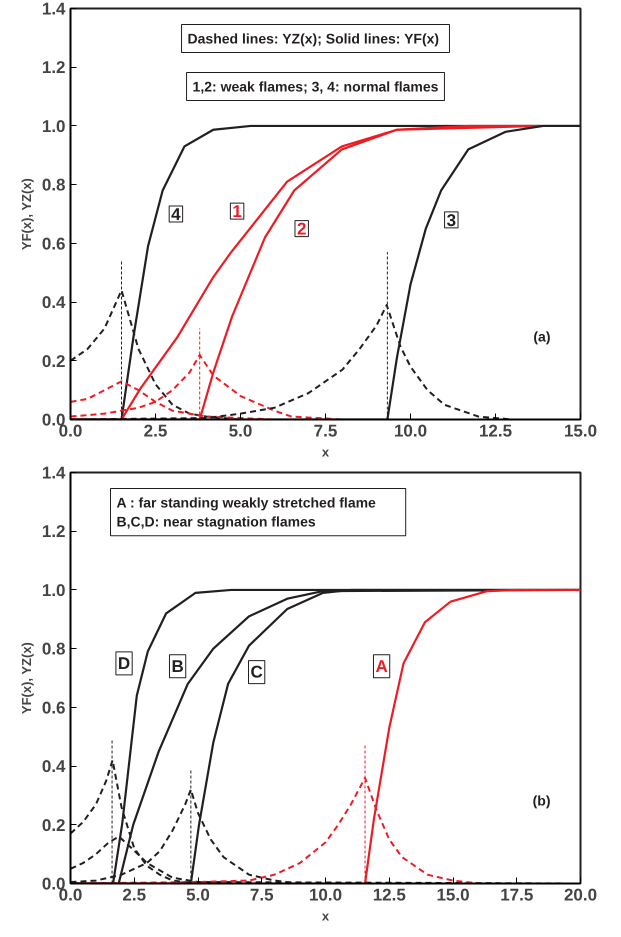 This screenshot has height=937, width=621. What do you see at coordinates (314, 38) in the screenshot?
I see `annotation: Dashed lines: YZ(x); Solid lines: YF(x)` at bounding box center [314, 38].